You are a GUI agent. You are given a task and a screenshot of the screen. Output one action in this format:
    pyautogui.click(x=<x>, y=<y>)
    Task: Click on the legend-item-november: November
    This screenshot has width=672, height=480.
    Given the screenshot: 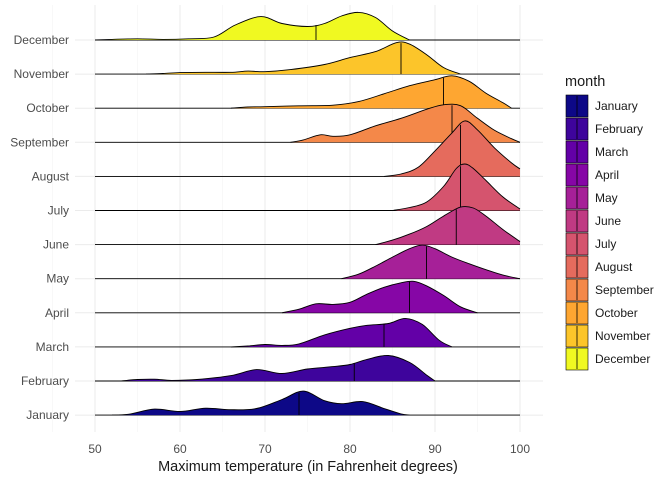 What is the action you would take?
    pyautogui.click(x=607, y=336)
    